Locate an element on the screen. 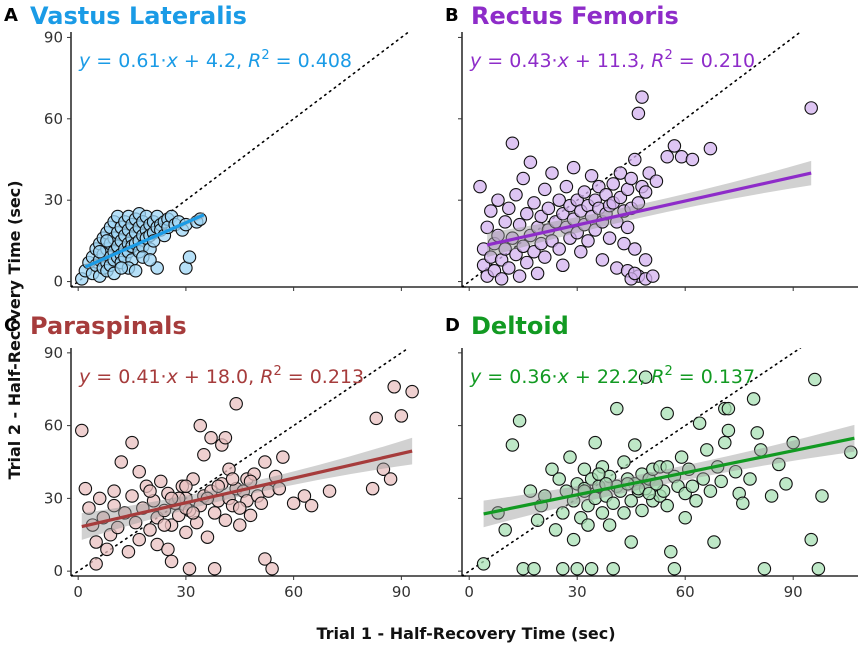 This screenshot has height=649, width=858. x-tick-label: 90 is located at coordinates (401, 592).